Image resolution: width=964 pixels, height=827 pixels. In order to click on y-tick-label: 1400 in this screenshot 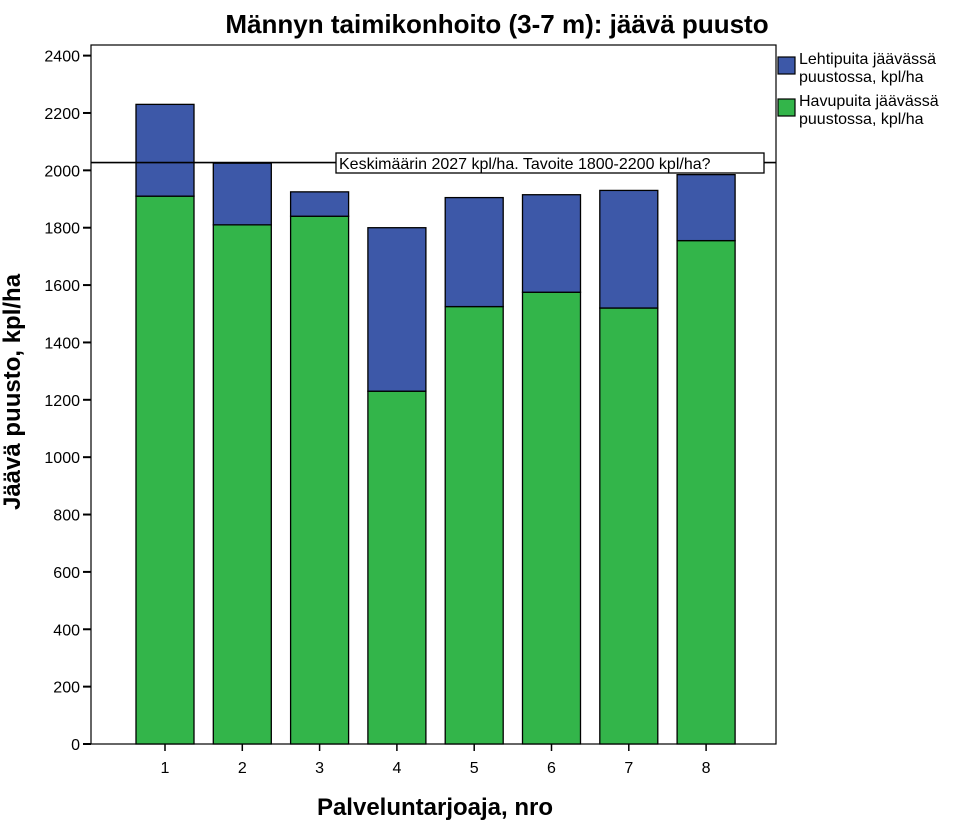, I will do `click(62, 343)`.